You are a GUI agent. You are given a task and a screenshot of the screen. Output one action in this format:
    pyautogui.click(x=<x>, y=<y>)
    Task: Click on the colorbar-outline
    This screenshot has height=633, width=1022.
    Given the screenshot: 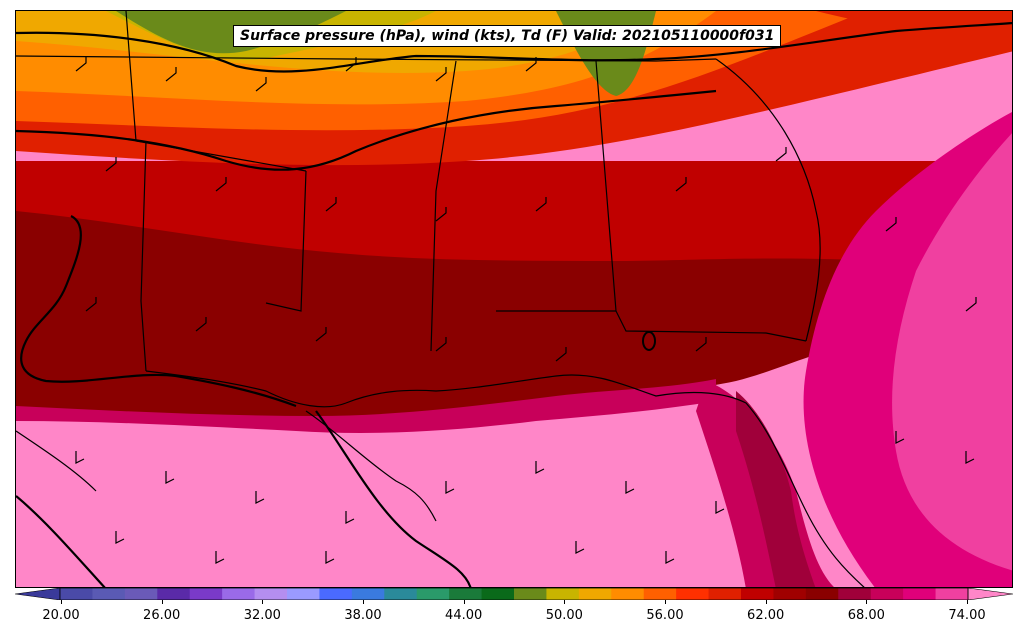 What is the action you would take?
    pyautogui.click(x=514, y=594)
    